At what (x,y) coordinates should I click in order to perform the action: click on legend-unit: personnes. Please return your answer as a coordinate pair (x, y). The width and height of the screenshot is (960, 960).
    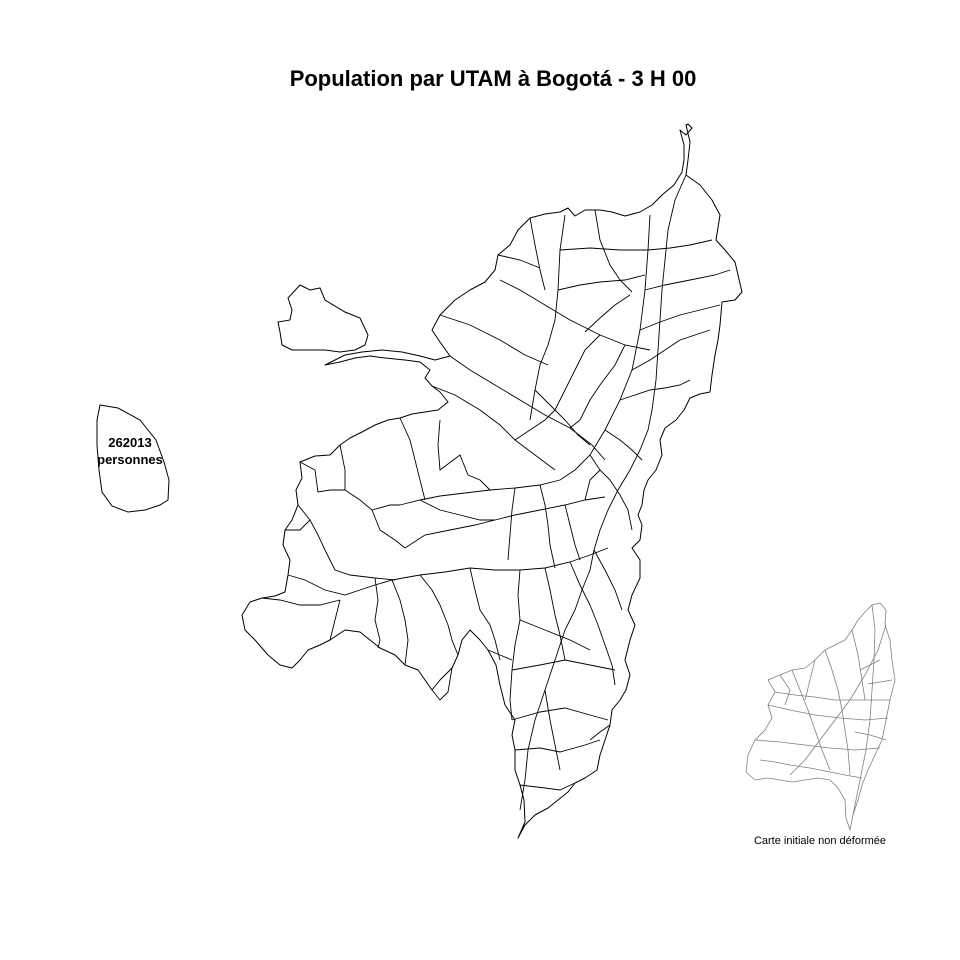
    Looking at the image, I should click on (130, 459).